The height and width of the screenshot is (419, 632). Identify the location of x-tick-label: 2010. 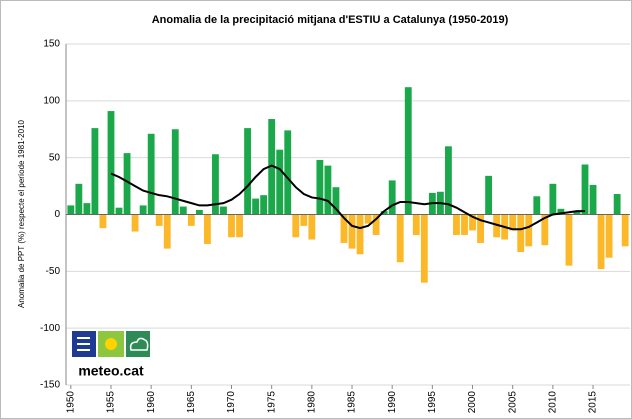
(553, 402).